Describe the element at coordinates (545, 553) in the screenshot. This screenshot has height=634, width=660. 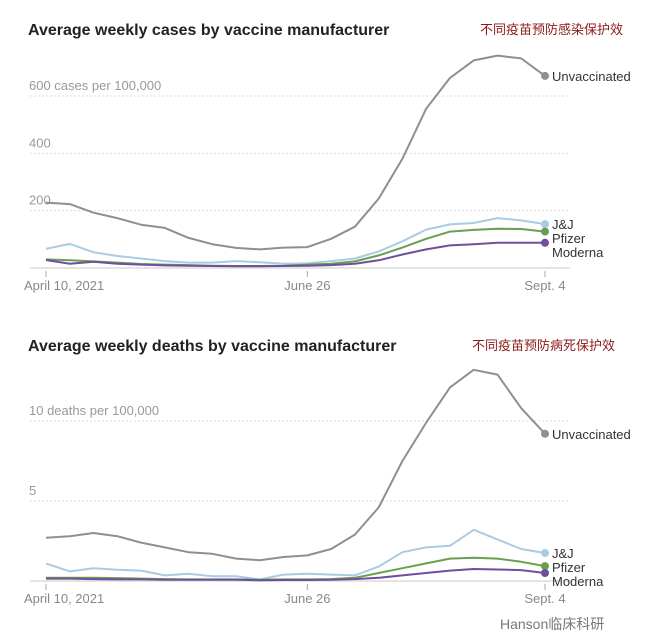
I see `deaths-endpoint-jj` at that location.